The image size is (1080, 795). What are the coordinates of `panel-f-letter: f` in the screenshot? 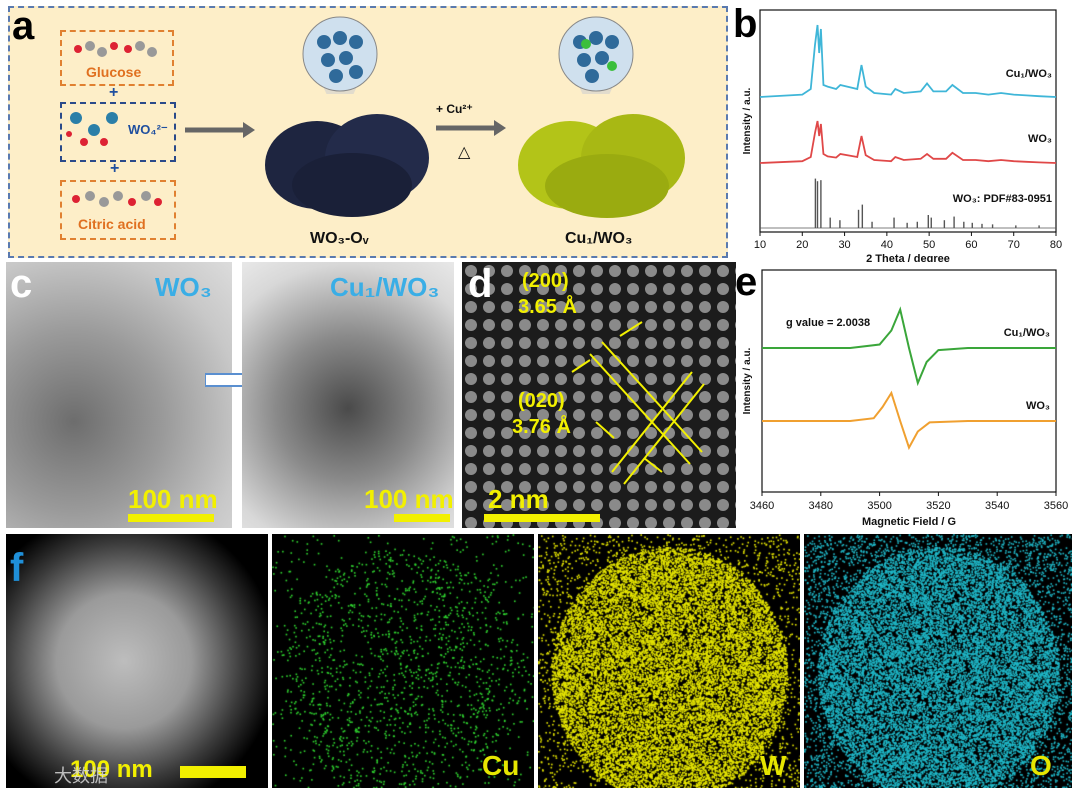 It's located at (17, 568).